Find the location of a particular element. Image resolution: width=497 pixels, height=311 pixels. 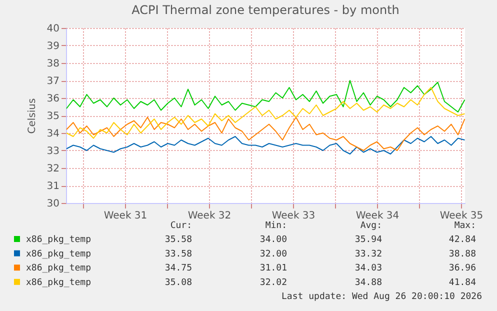

y-axis-title: Celsius is located at coordinates (32, 116).